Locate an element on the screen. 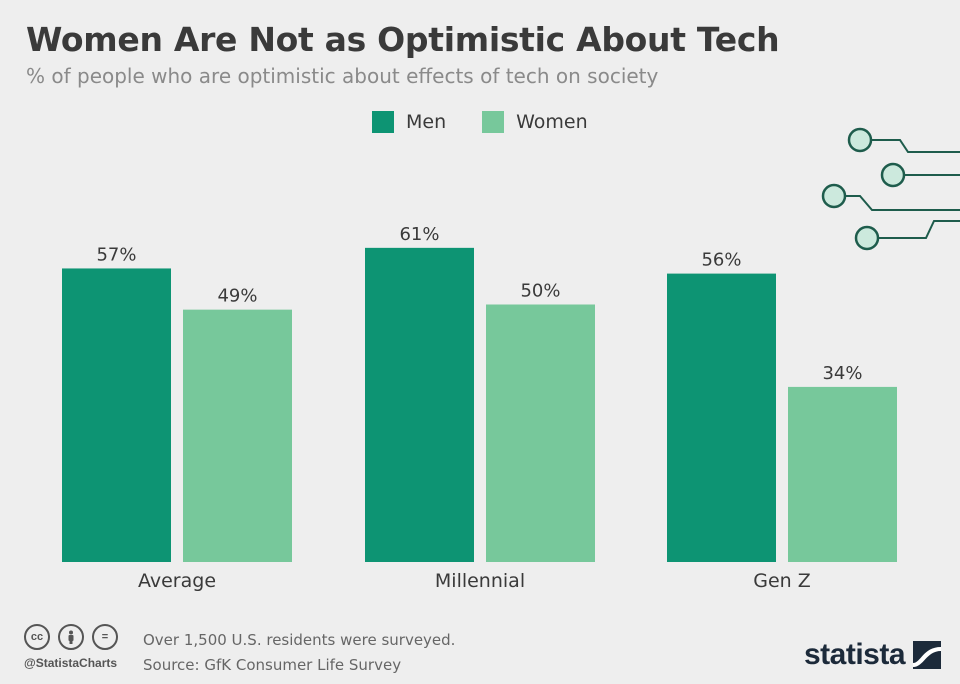 This screenshot has width=960, height=684. attribution-icon is located at coordinates (71, 637).